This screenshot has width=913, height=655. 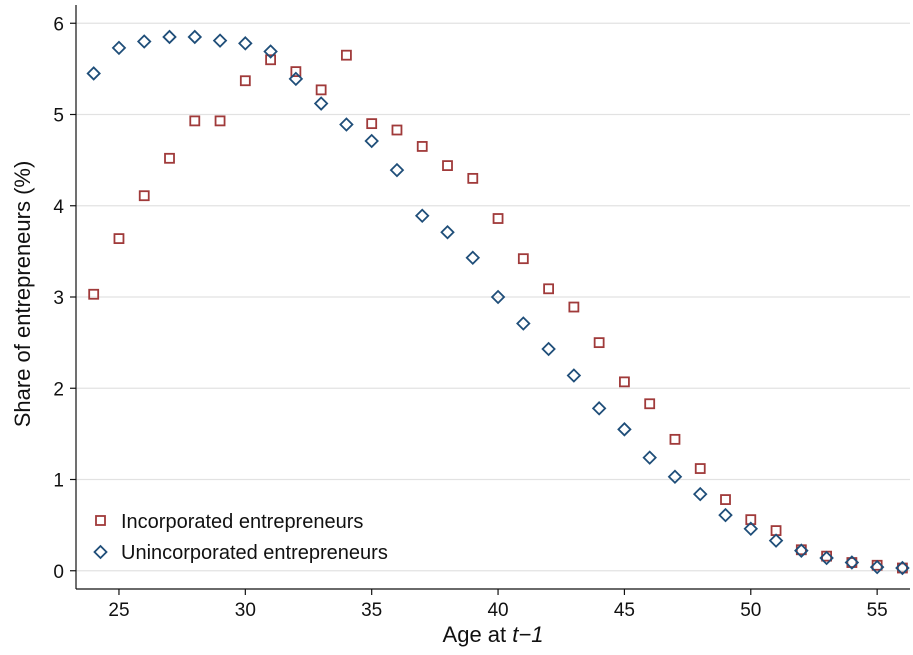 What do you see at coordinates (254, 553) in the screenshot?
I see `legend-label-unincorporated: Unincorporated entrepreneurs` at bounding box center [254, 553].